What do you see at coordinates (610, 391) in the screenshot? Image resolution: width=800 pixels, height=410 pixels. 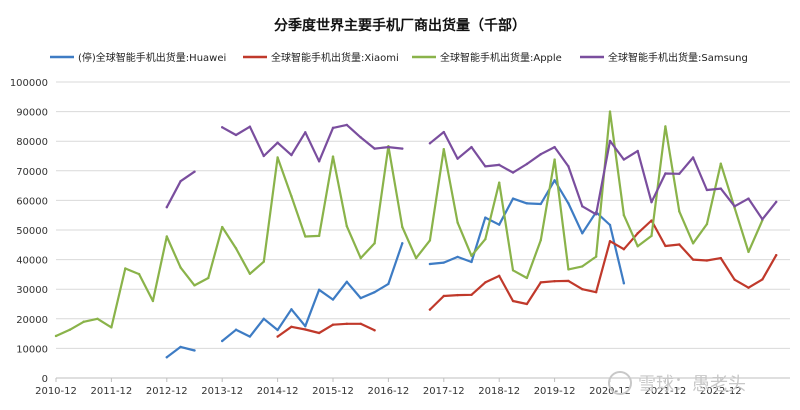 I see `x-tick-label: 2020-12` at bounding box center [610, 391].